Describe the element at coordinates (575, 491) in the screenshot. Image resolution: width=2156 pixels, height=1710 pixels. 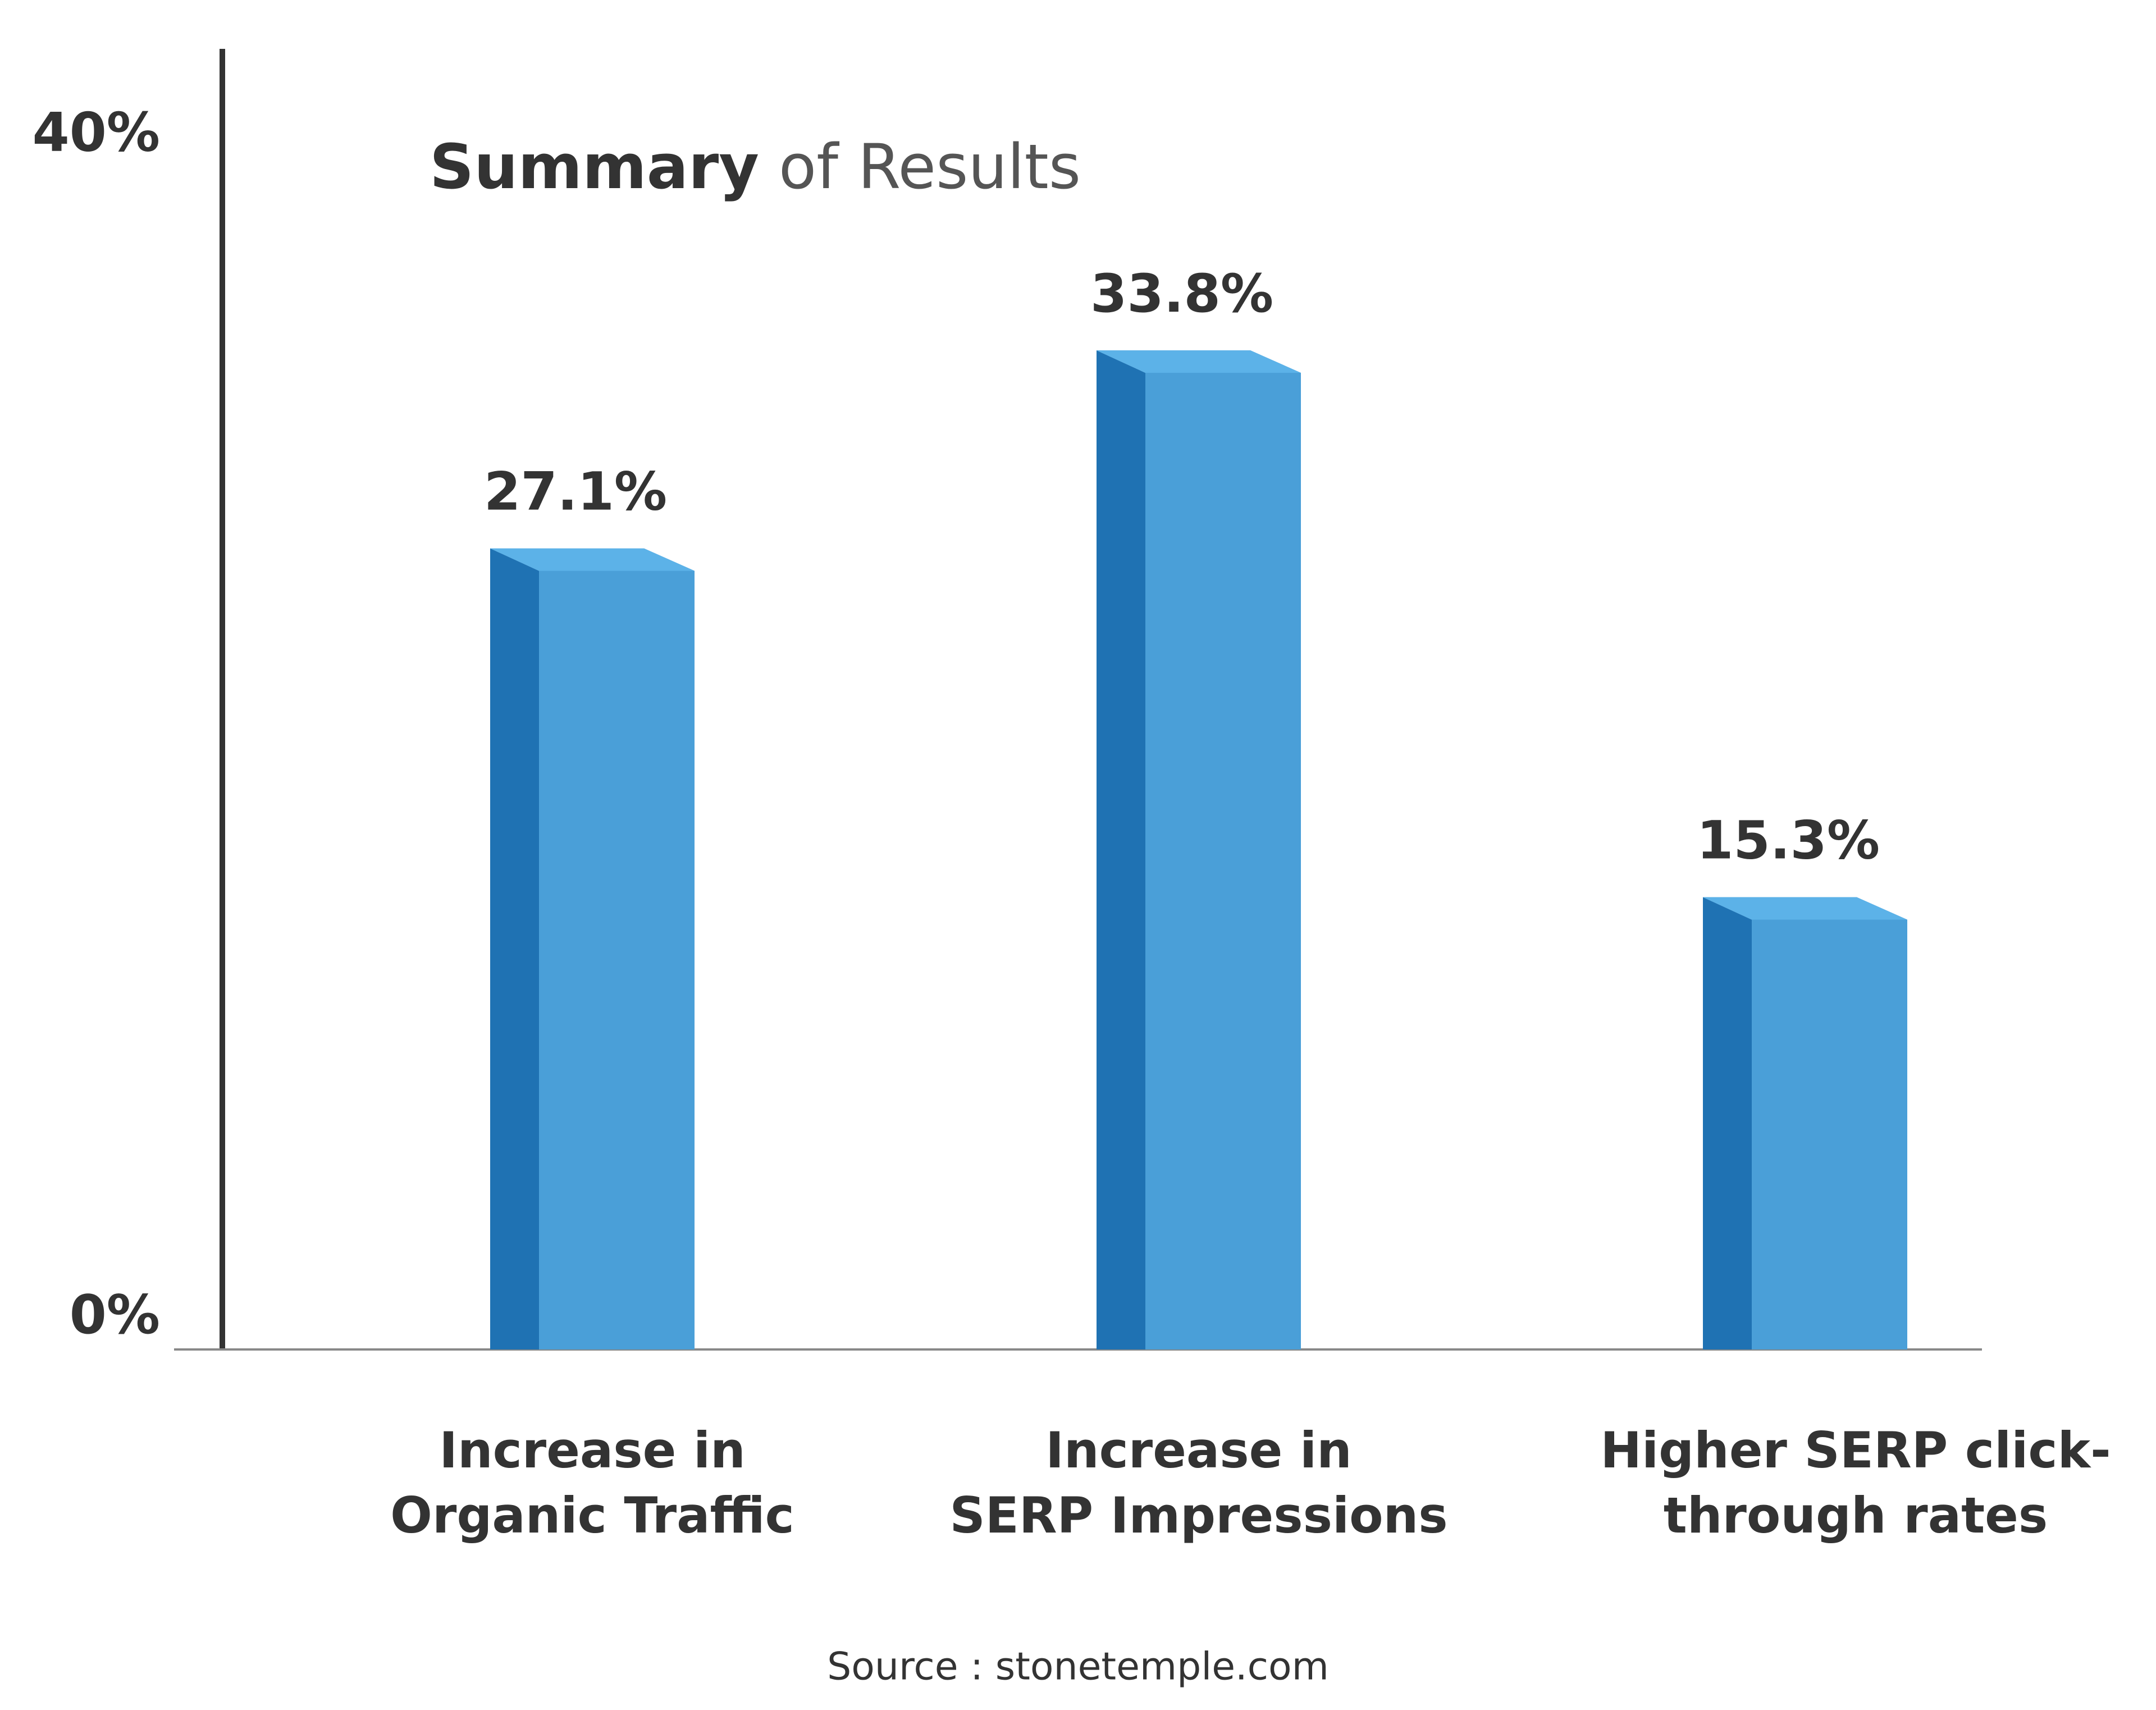
I see `value-label: 27.1%` at that location.